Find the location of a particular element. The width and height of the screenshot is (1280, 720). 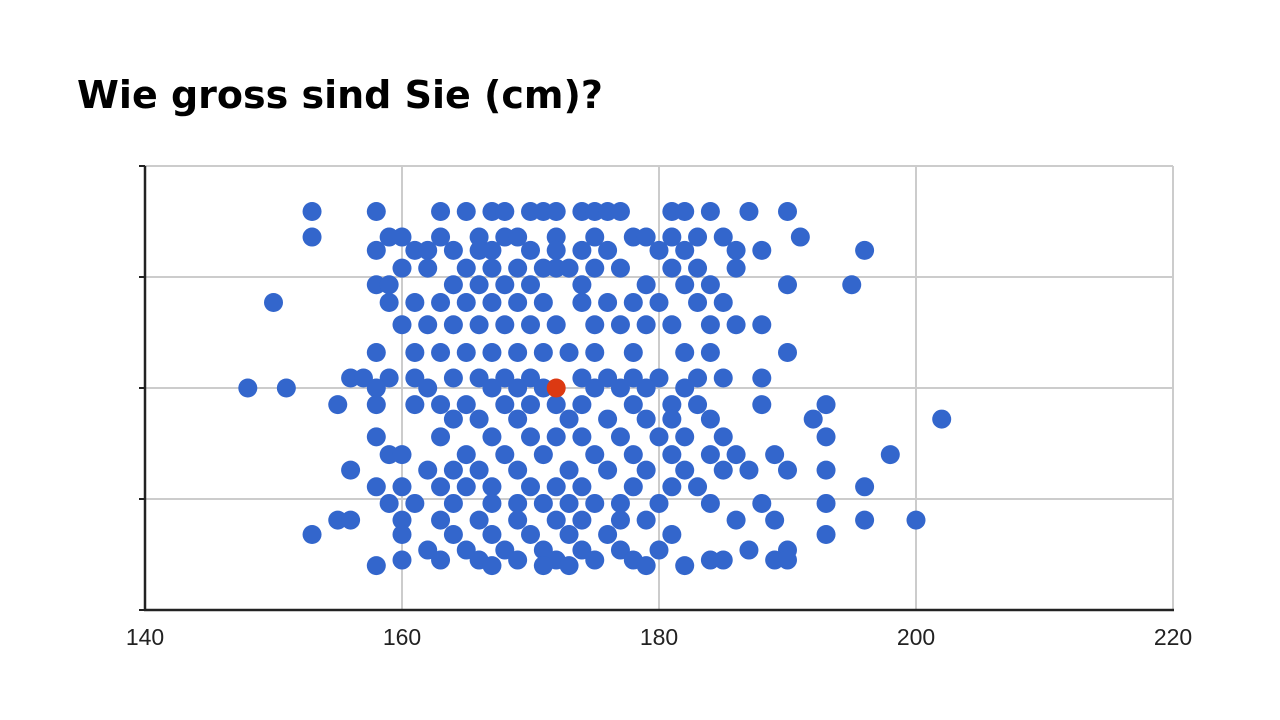

chart-title: Wie gross sind Sie (cm)? is located at coordinates (340, 95).